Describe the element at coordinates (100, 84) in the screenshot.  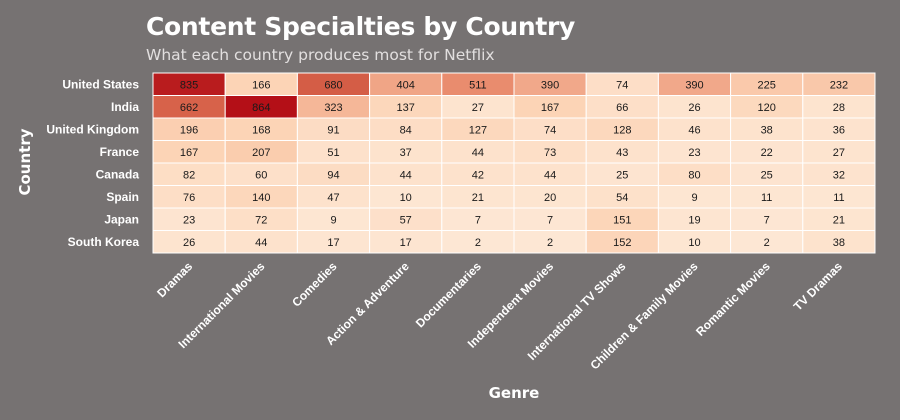
I see `row-label: United States` at that location.